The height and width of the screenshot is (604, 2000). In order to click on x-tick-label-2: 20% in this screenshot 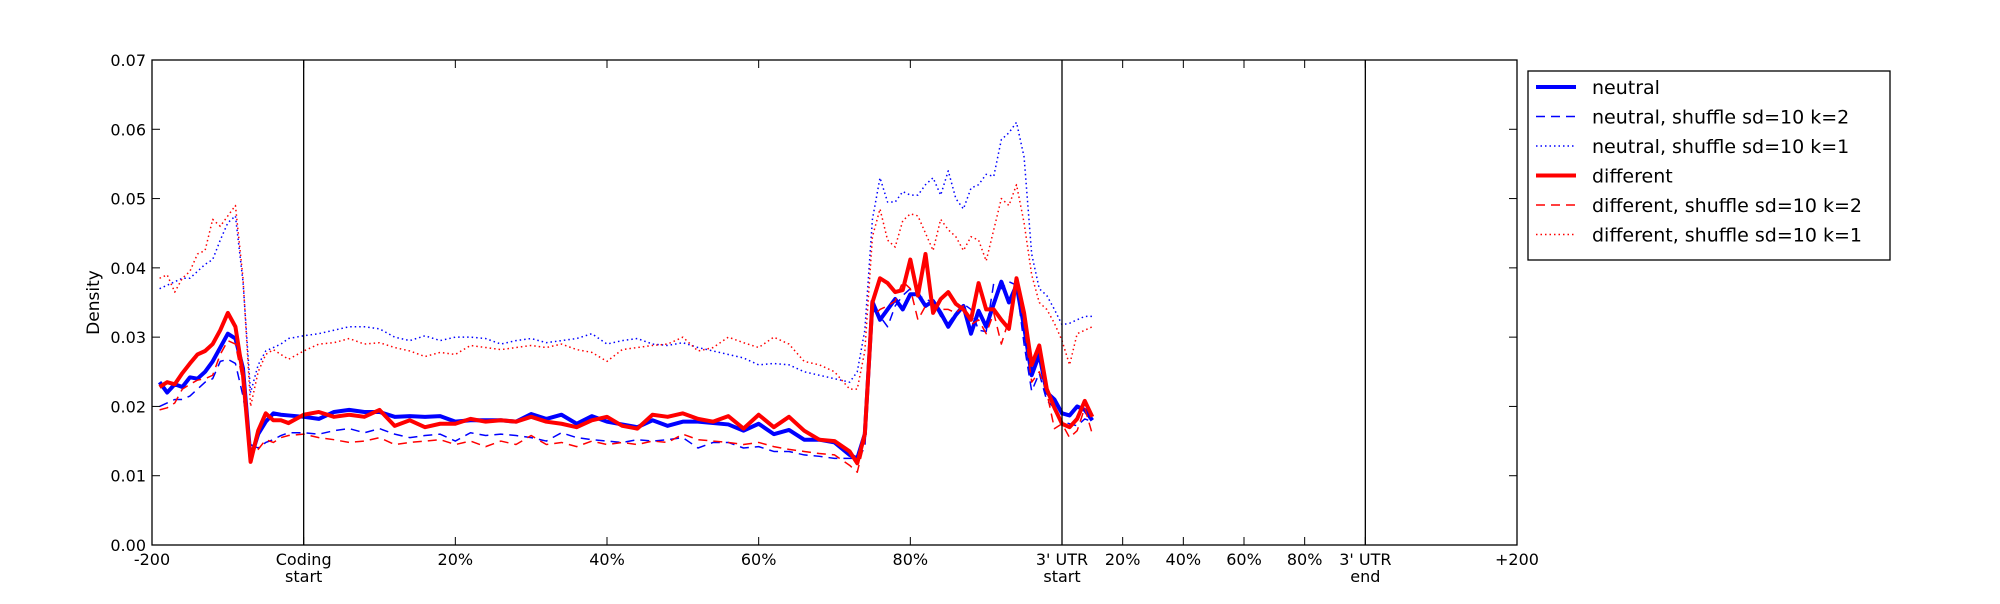, I will do `click(456, 559)`.